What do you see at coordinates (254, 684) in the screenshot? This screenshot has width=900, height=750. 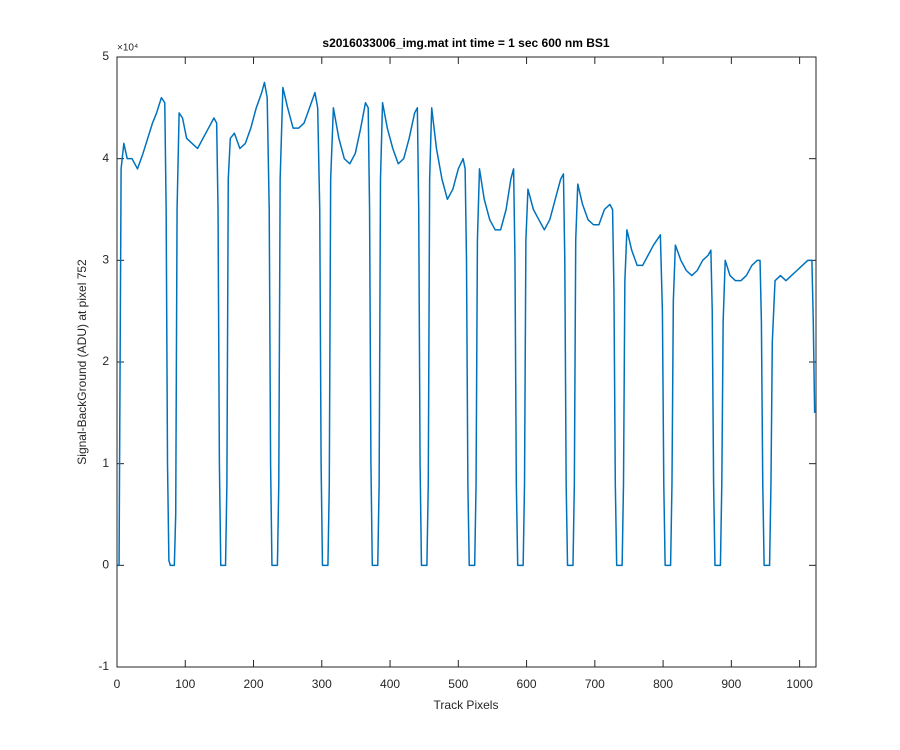 I see `x-tick-label: 200` at bounding box center [254, 684].